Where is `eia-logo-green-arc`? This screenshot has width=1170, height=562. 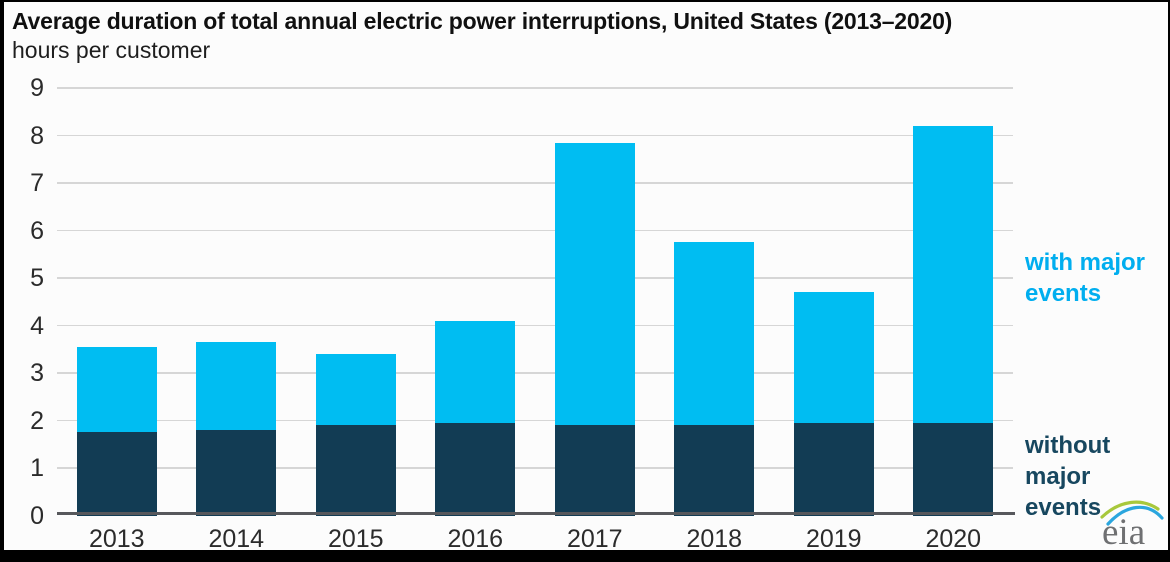 eia-logo-green-arc is located at coordinates (1130, 509).